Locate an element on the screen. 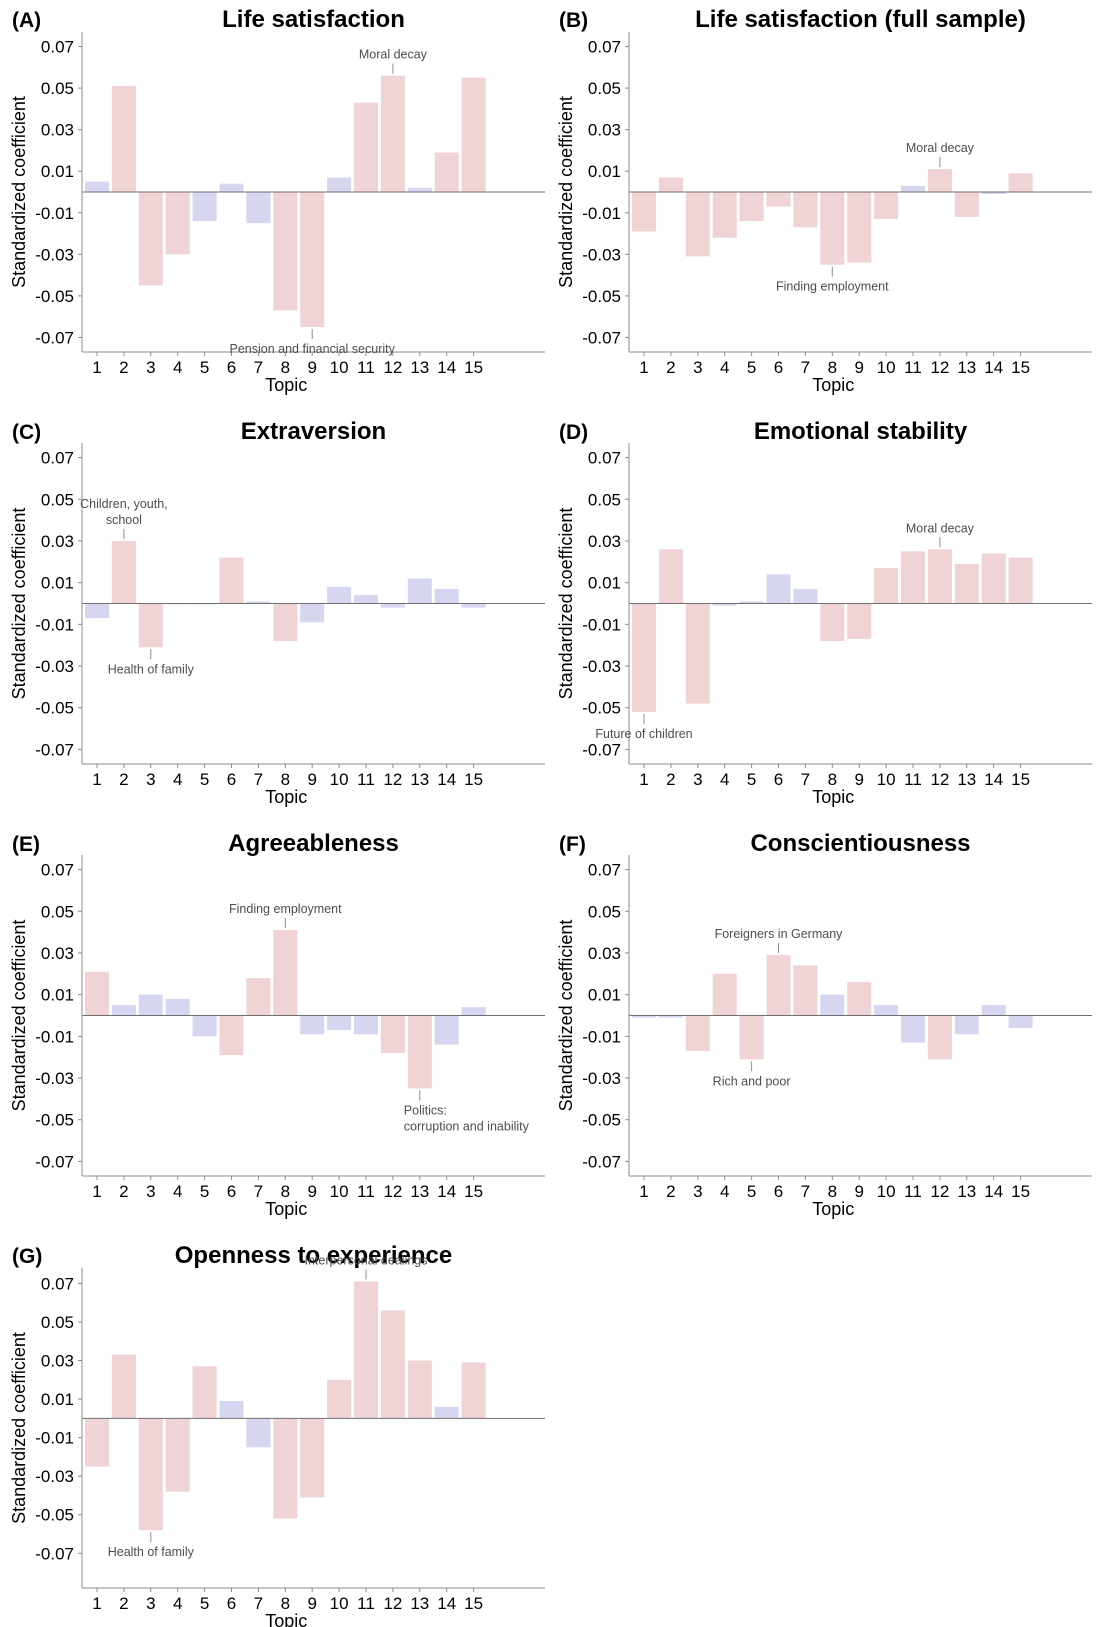 The image size is (1100, 1627). panel-letter: (E) is located at coordinates (26, 844).